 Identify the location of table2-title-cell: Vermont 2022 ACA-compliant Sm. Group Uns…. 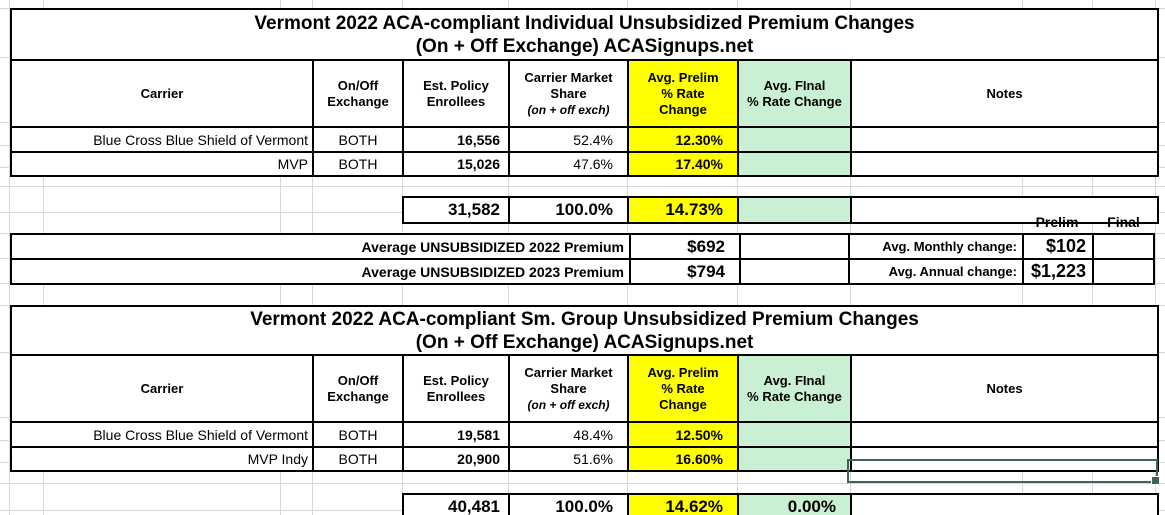
(584, 330).